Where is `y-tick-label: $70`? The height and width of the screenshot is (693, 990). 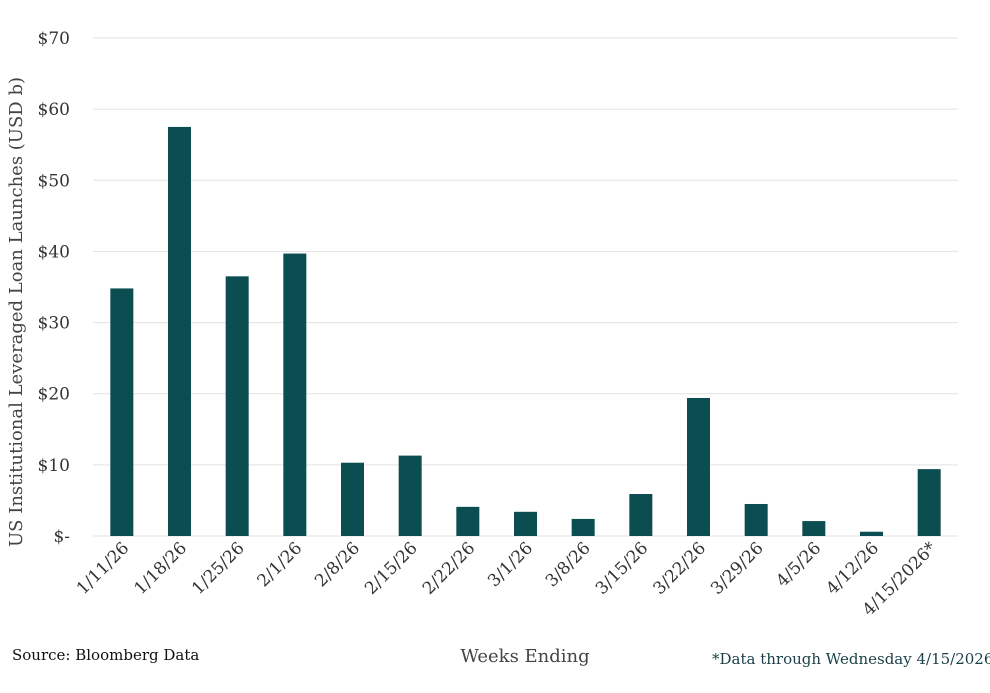 y-tick-label: $70 is located at coordinates (54, 39).